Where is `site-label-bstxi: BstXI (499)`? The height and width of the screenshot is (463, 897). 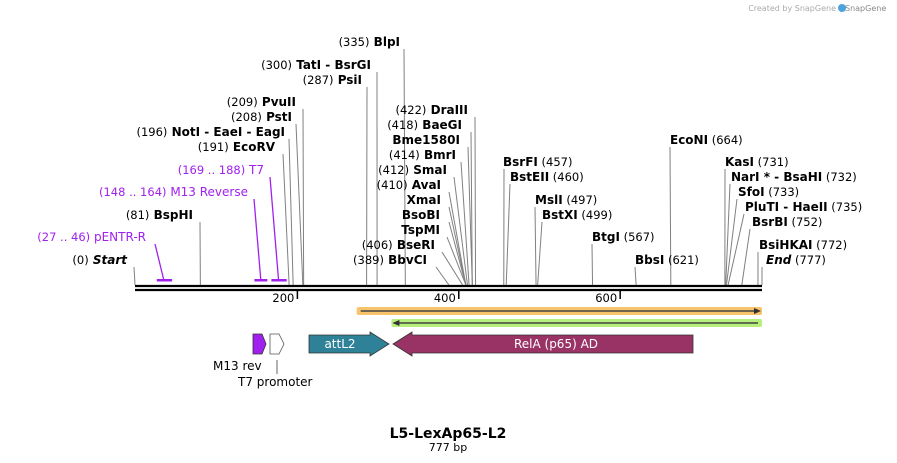
site-label-bstxi: BstXI (499) is located at coordinates (575, 247).